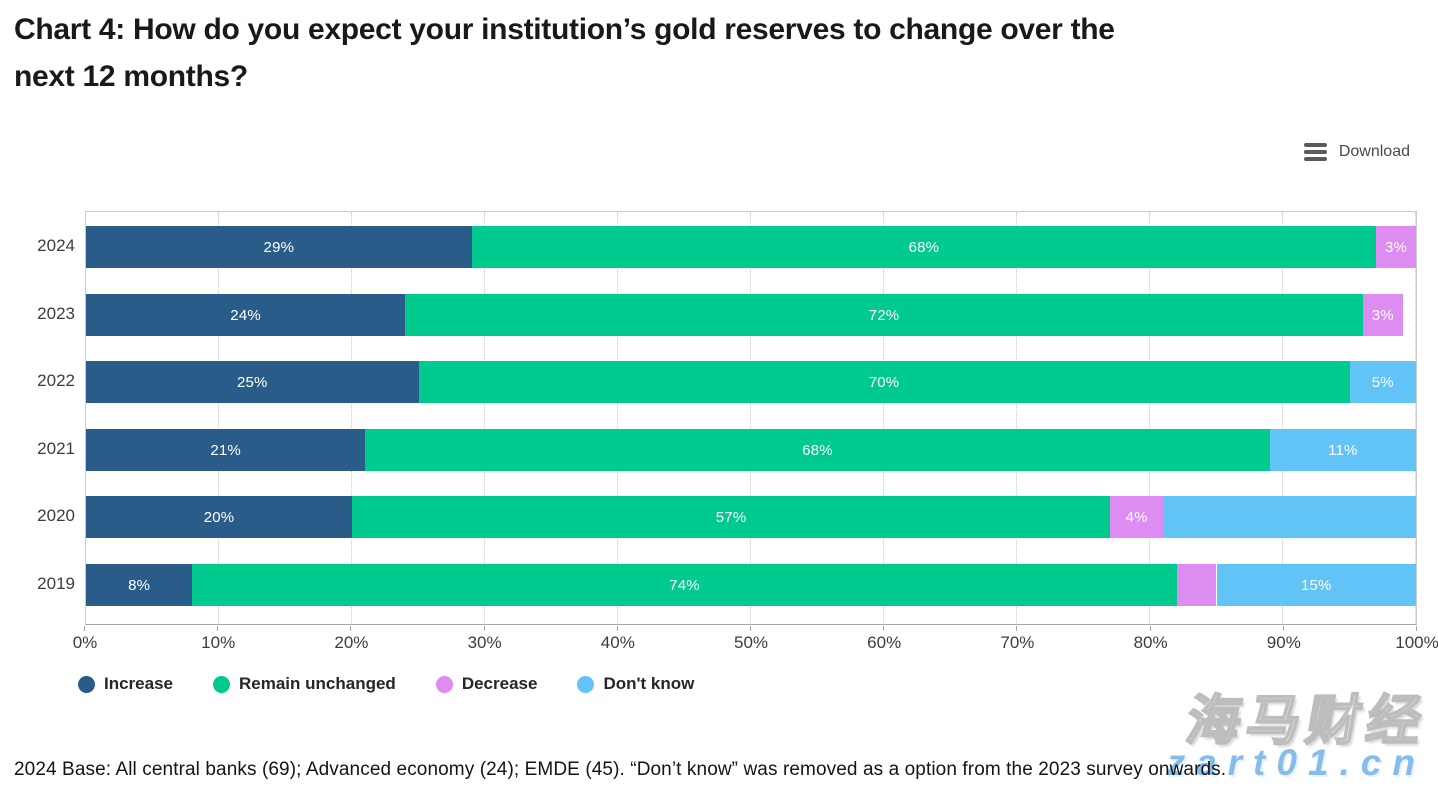 Image resolution: width=1438 pixels, height=786 pixels. Describe the element at coordinates (351, 418) in the screenshot. I see `gridline-20%` at that location.